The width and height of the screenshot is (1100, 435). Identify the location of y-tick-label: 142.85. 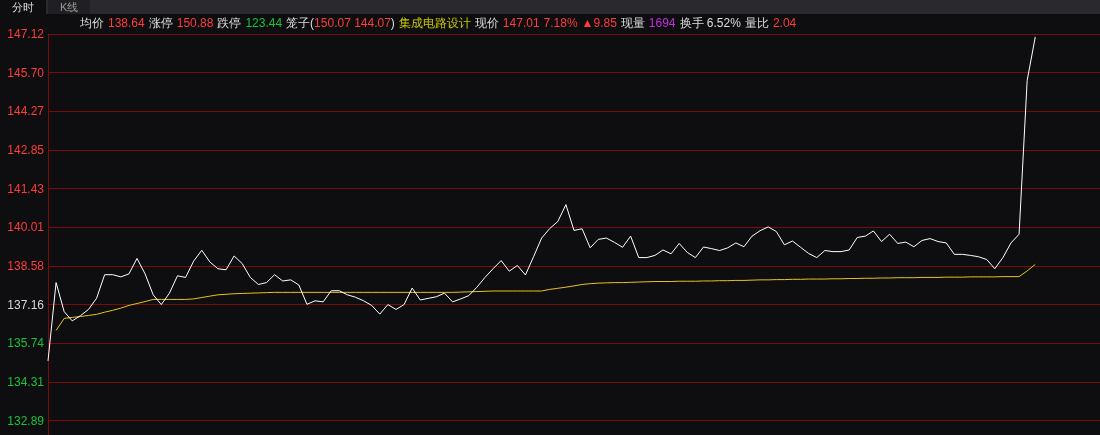
(26, 150).